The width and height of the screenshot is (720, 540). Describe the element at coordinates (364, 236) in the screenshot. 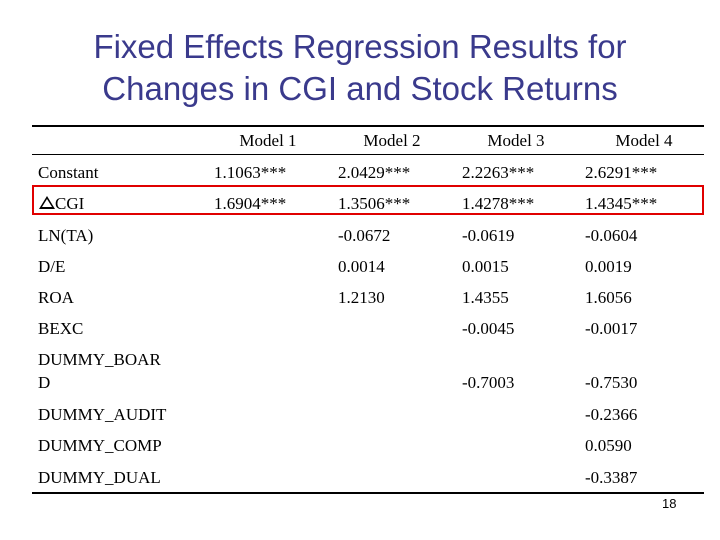

I see `cell-ln-ta-model-2: -0.0672` at that location.